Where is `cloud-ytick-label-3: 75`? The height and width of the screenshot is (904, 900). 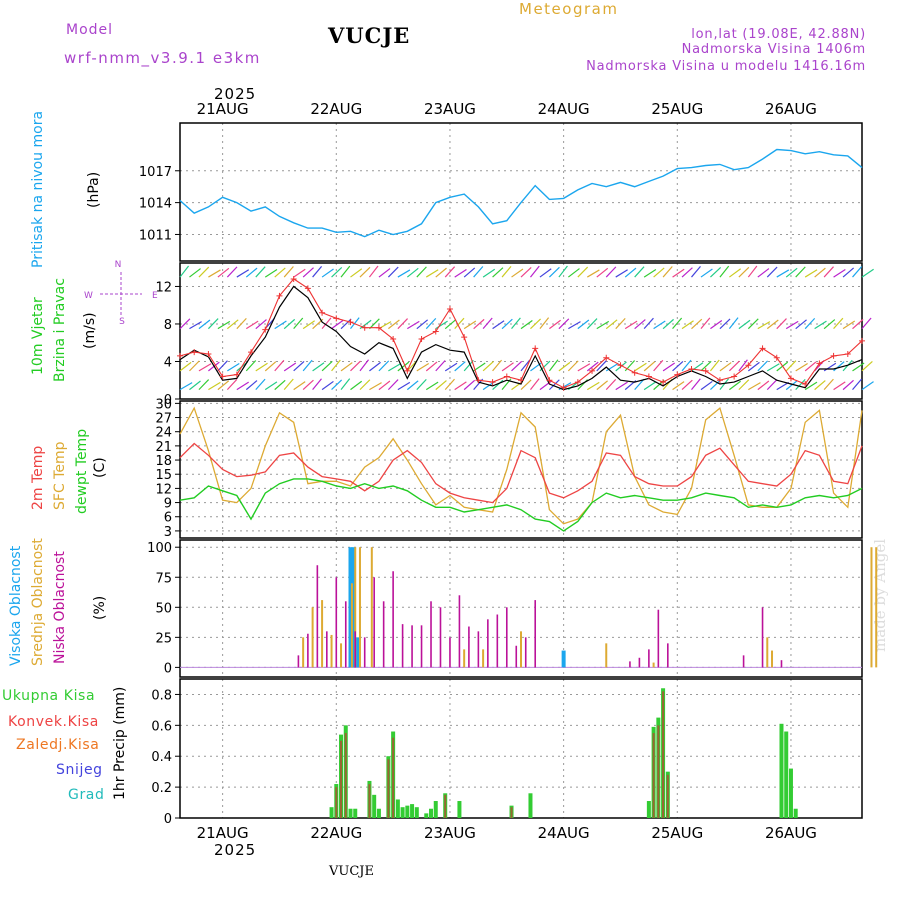 cloud-ytick-label-3: 75 is located at coordinates (163, 578).